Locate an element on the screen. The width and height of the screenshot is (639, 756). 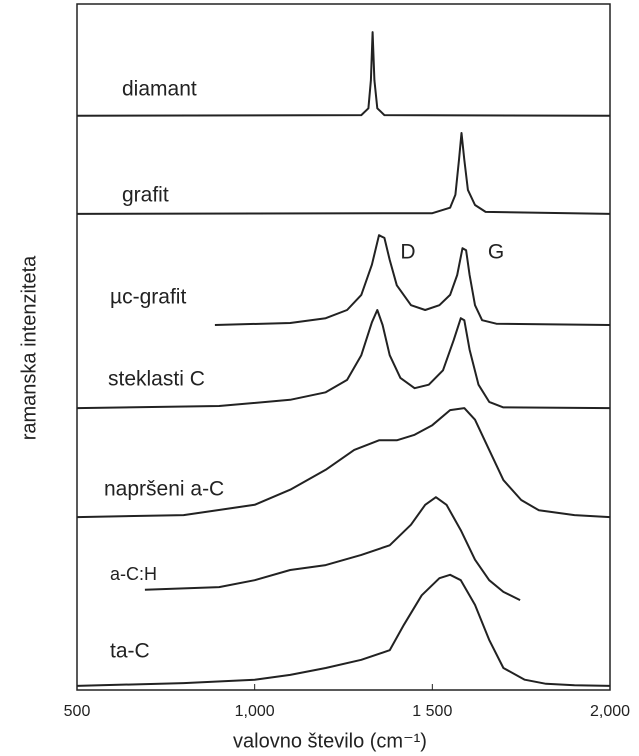
series-label: µc-grafit is located at coordinates (148, 297).